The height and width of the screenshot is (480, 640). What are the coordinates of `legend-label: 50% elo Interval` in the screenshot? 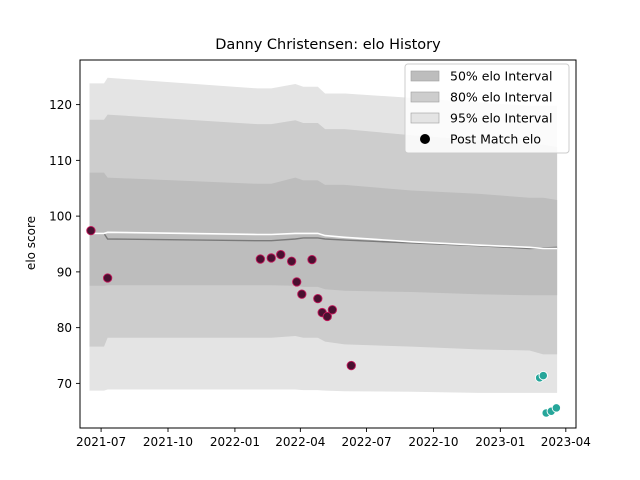 It's located at (501, 76).